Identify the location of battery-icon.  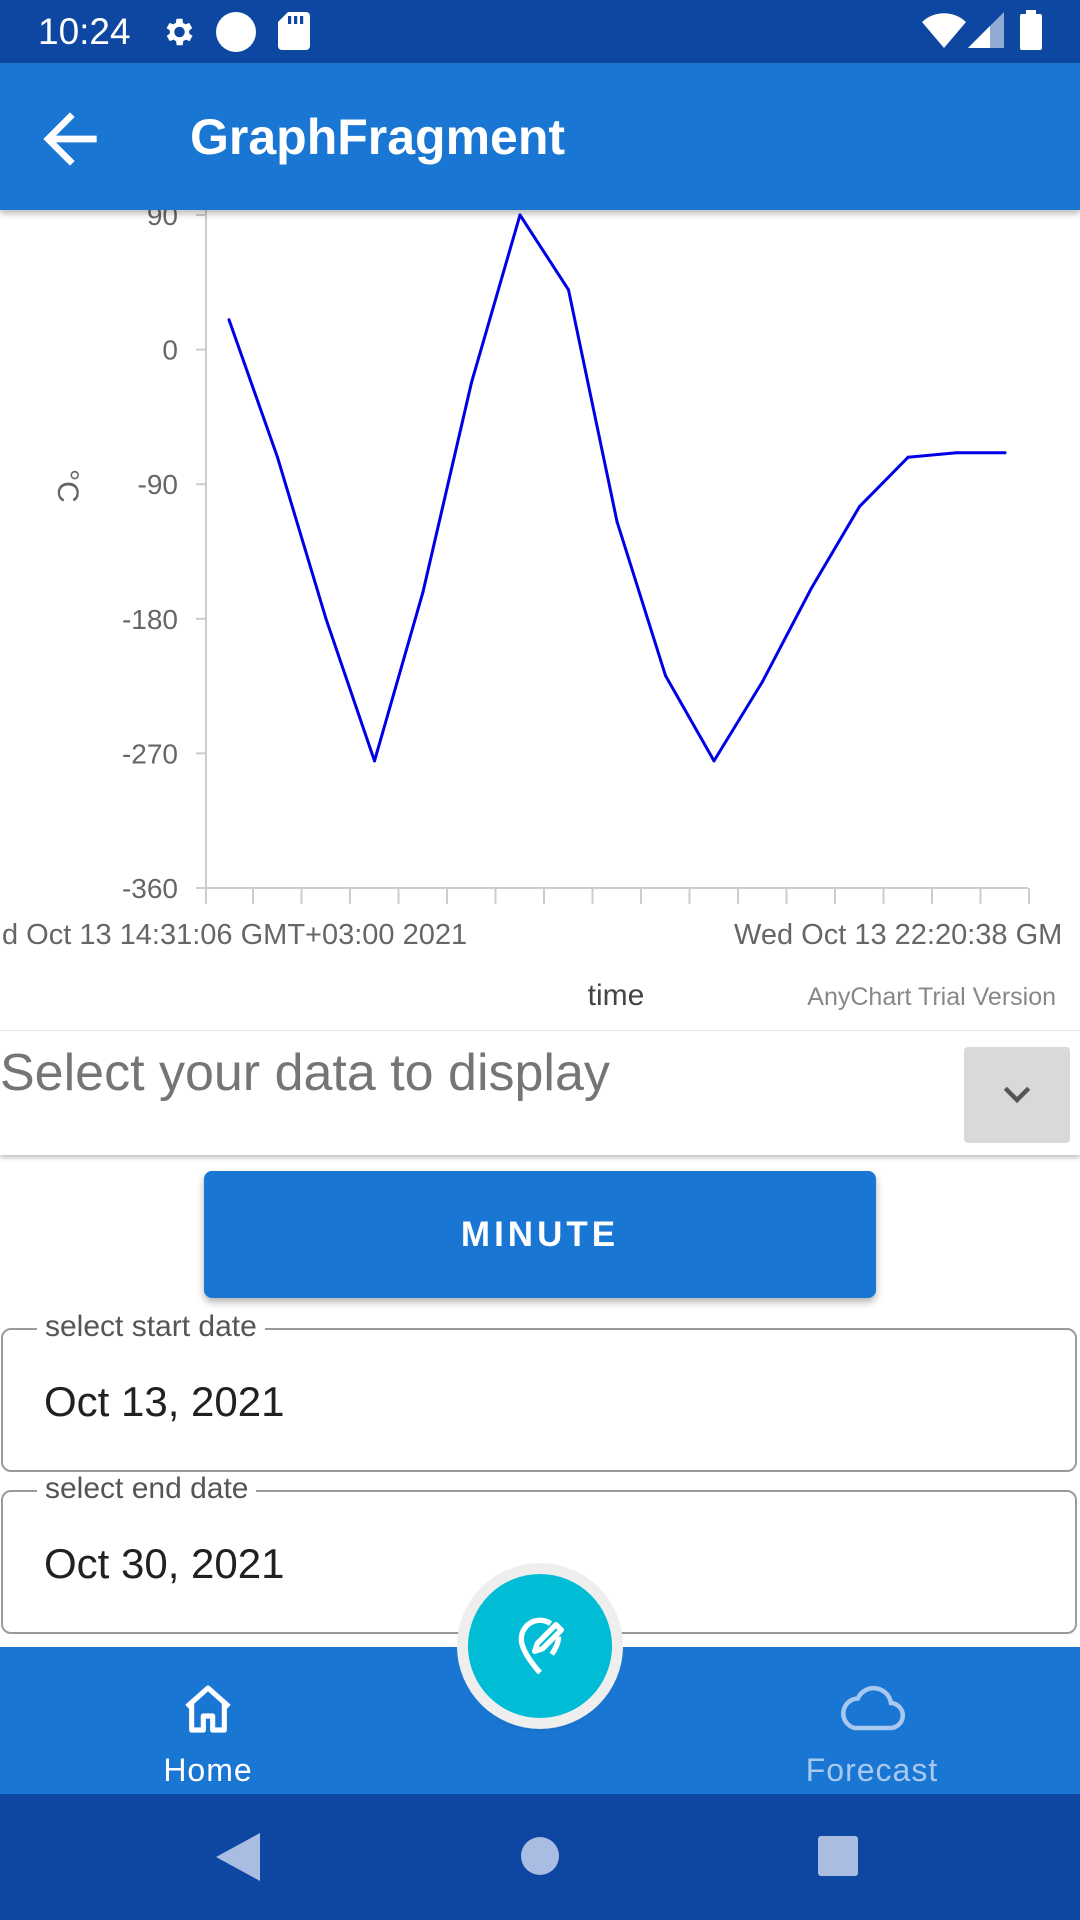
(1031, 30).